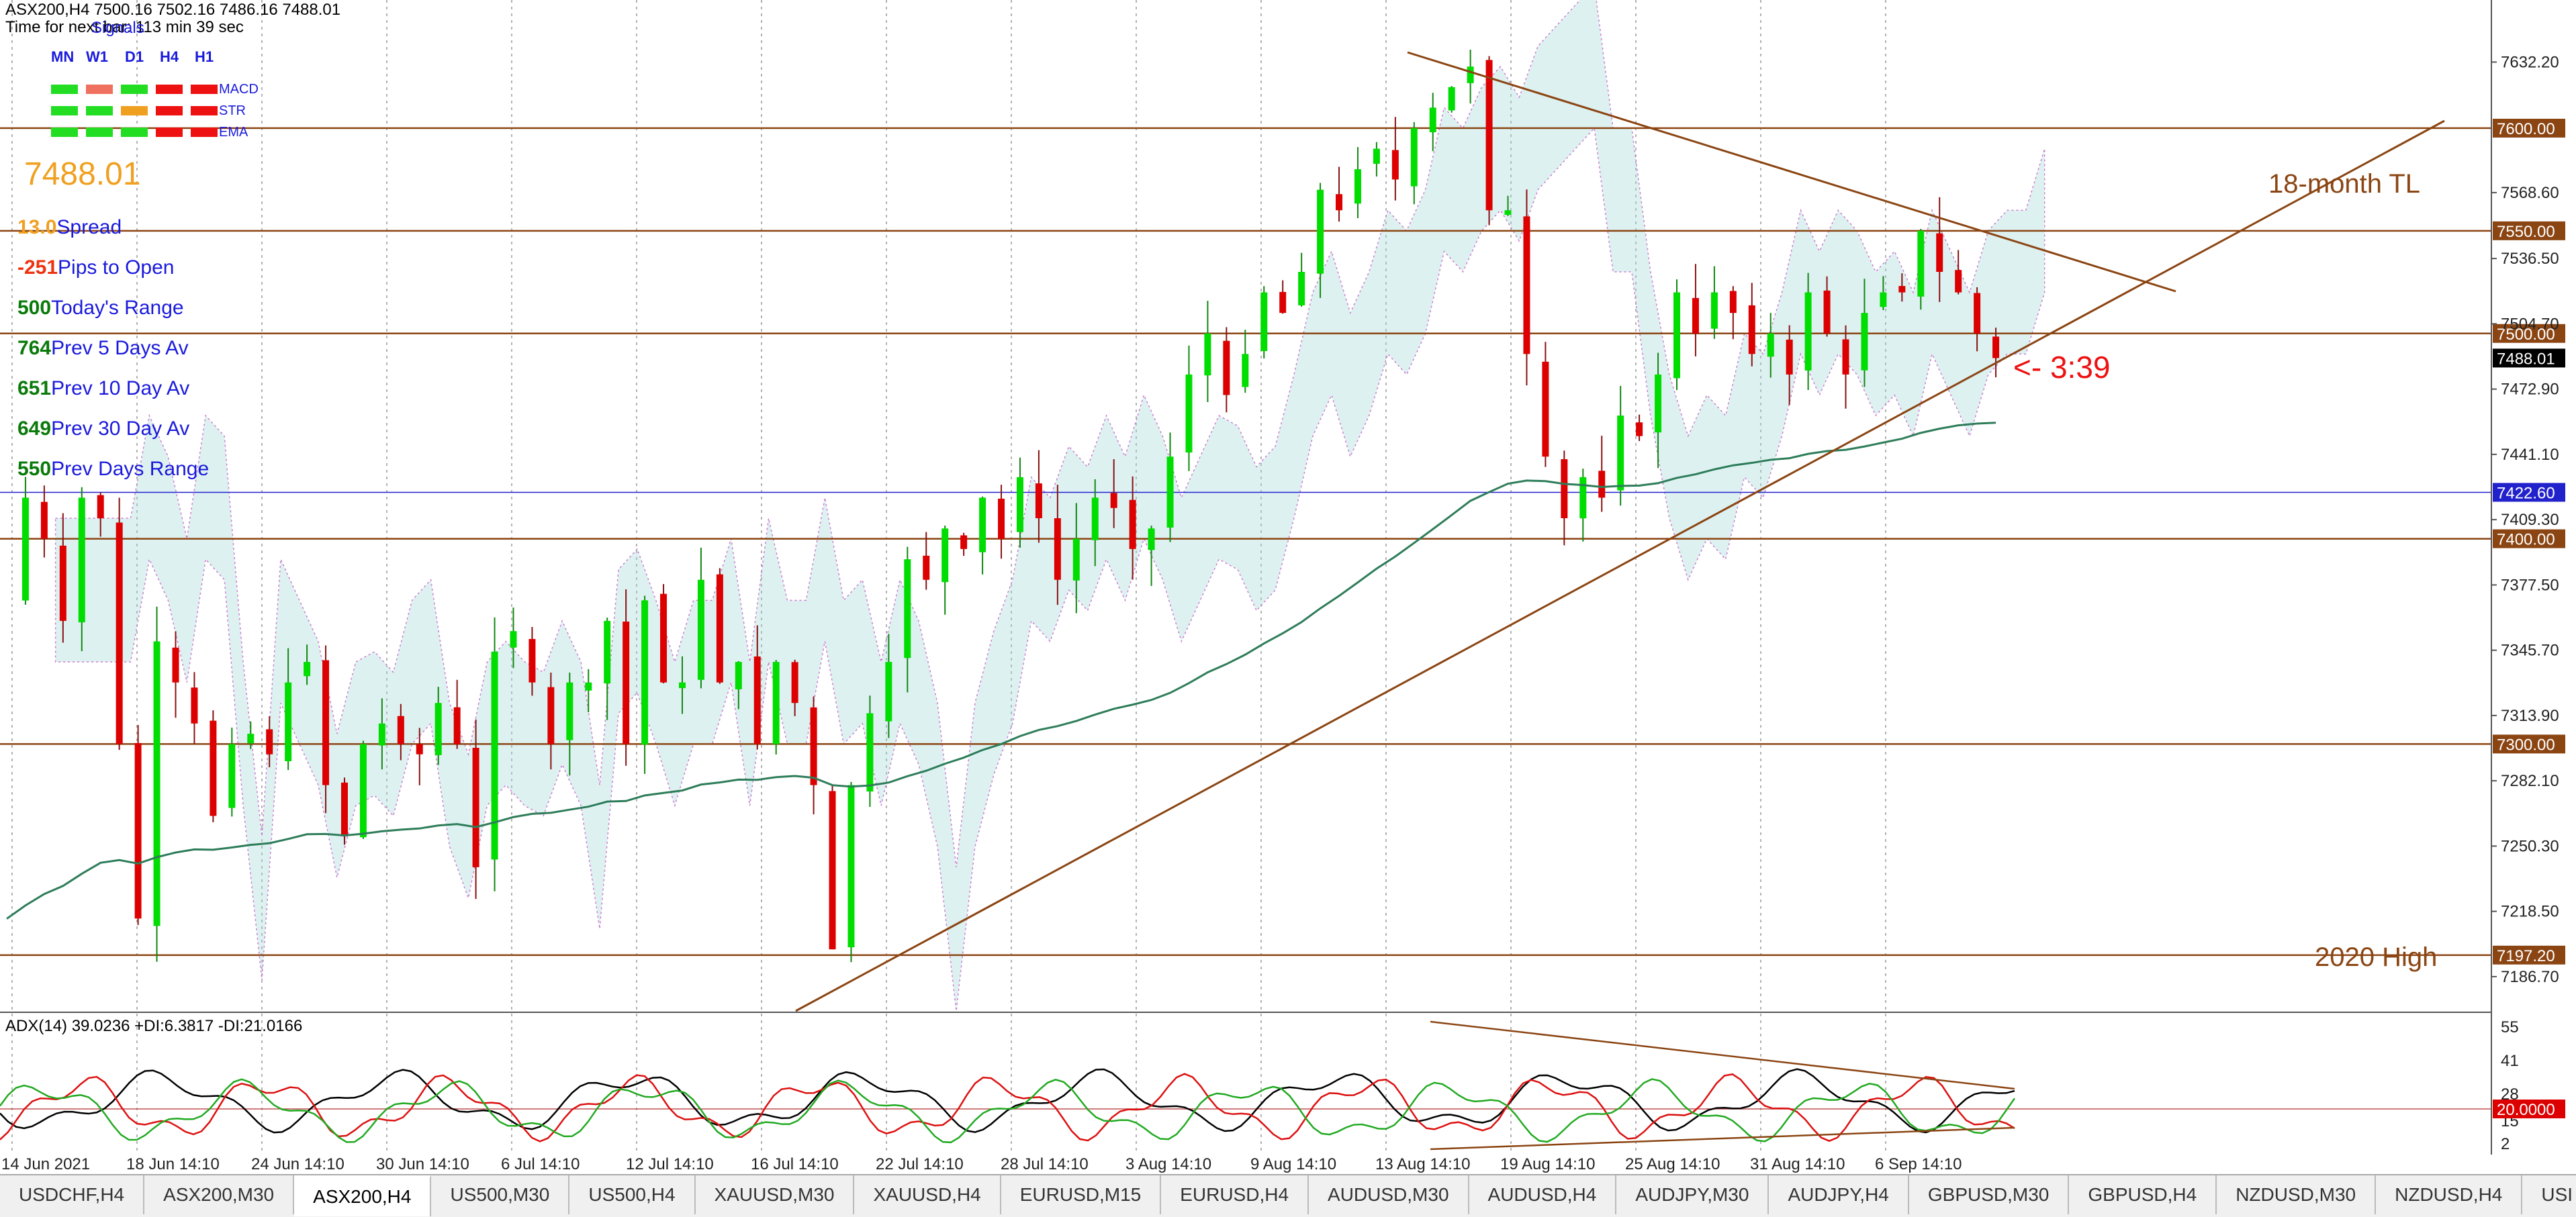  What do you see at coordinates (2530, 520) in the screenshot?
I see `price-tick-label: 7409.30` at bounding box center [2530, 520].